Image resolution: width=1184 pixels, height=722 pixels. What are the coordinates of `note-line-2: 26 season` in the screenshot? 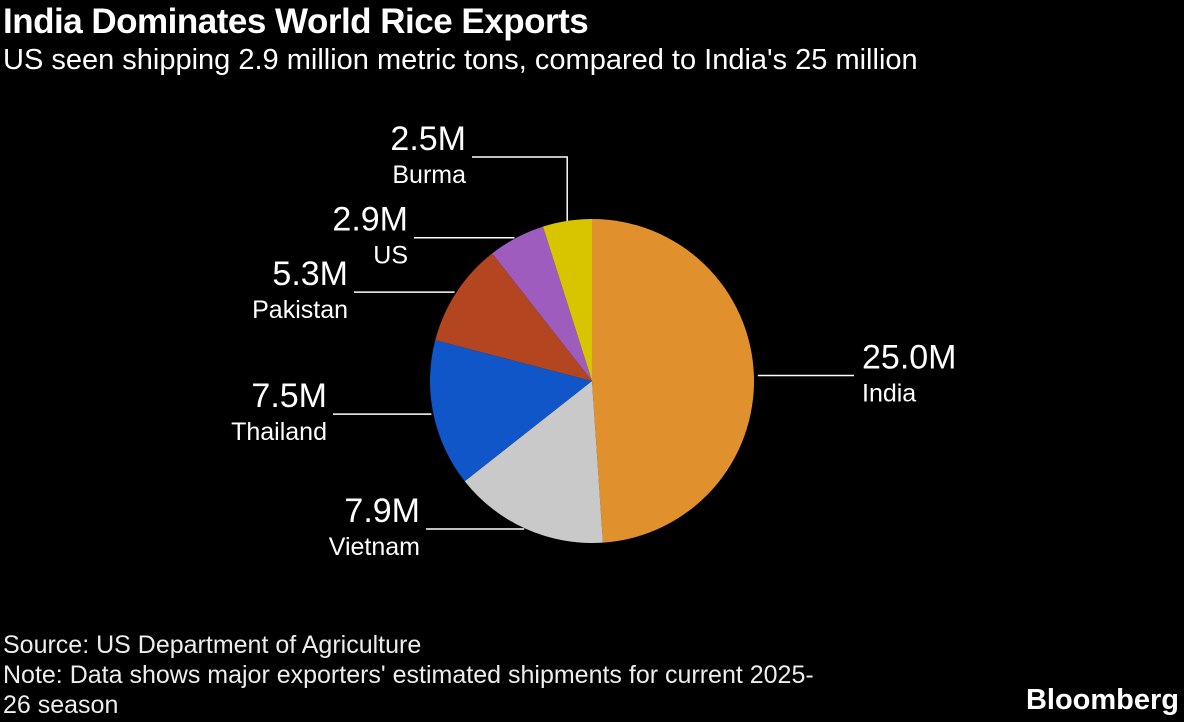 It's located at (61, 705).